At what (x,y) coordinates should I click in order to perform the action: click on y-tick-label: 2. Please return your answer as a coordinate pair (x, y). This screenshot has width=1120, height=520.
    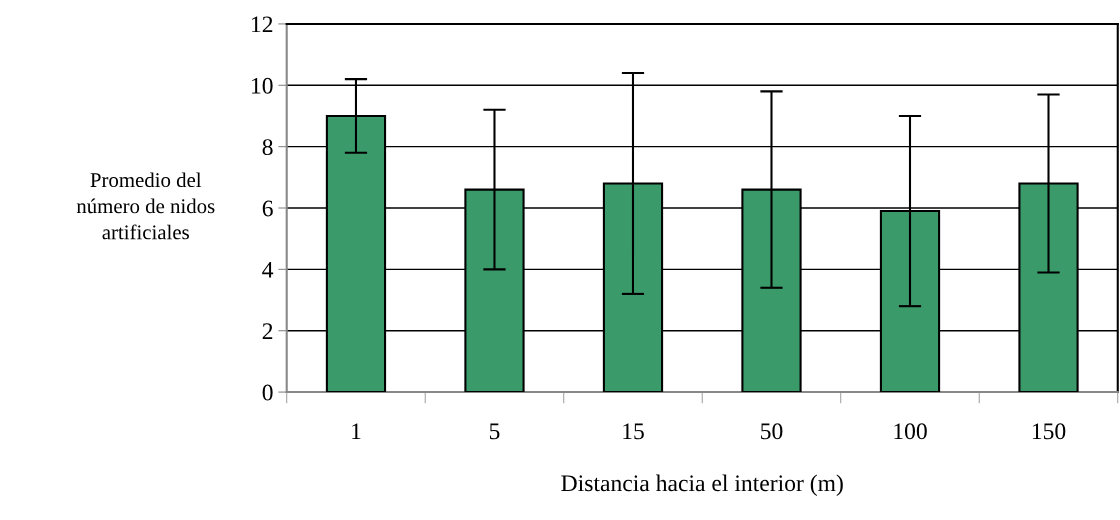
    Looking at the image, I should click on (267, 331).